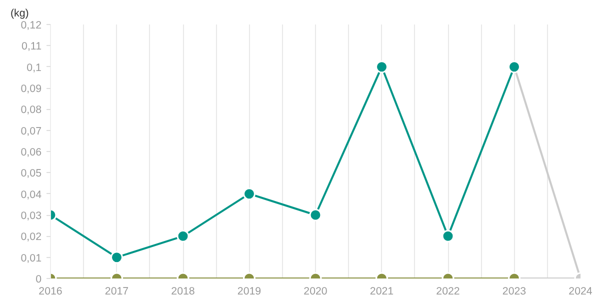  What do you see at coordinates (31, 26) in the screenshot?
I see `y-tick-label: 0,12` at bounding box center [31, 26].